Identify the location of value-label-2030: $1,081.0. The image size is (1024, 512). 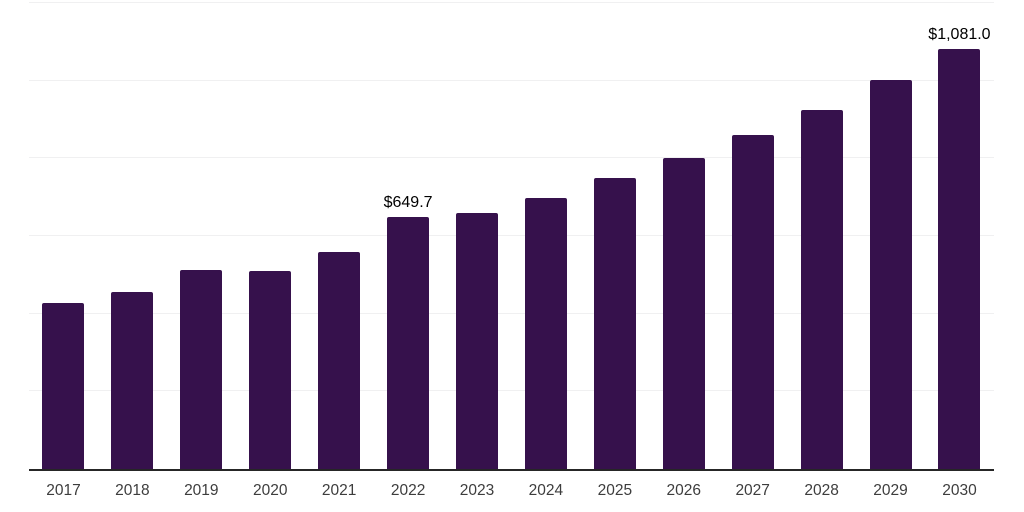
(959, 35).